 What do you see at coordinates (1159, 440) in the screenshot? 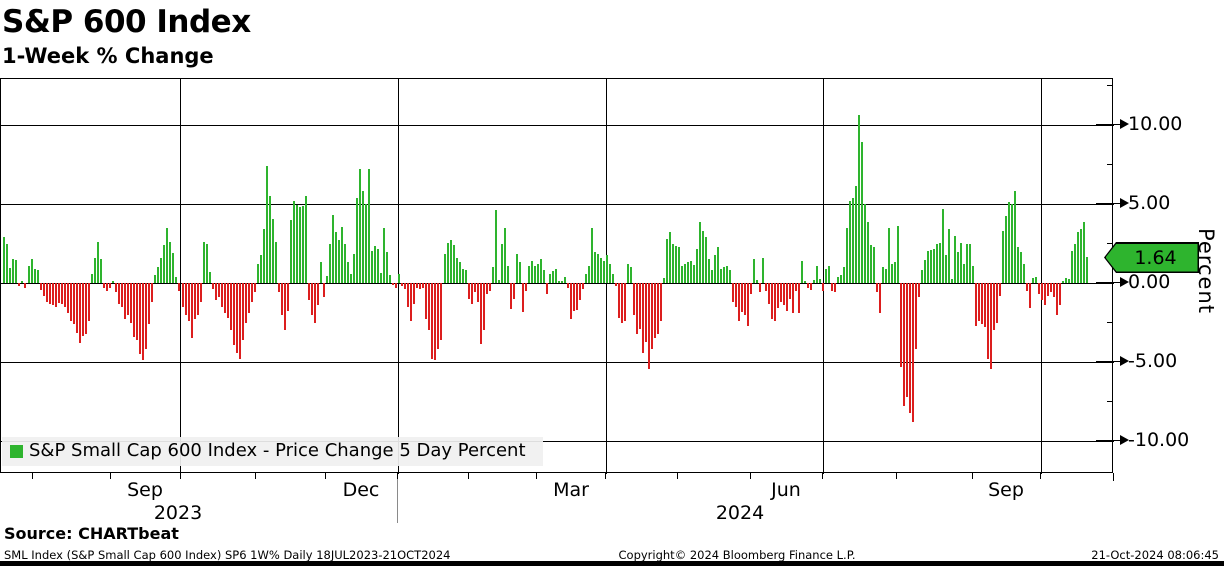
I see `y-axis-tick-label: -10.00` at bounding box center [1159, 440].